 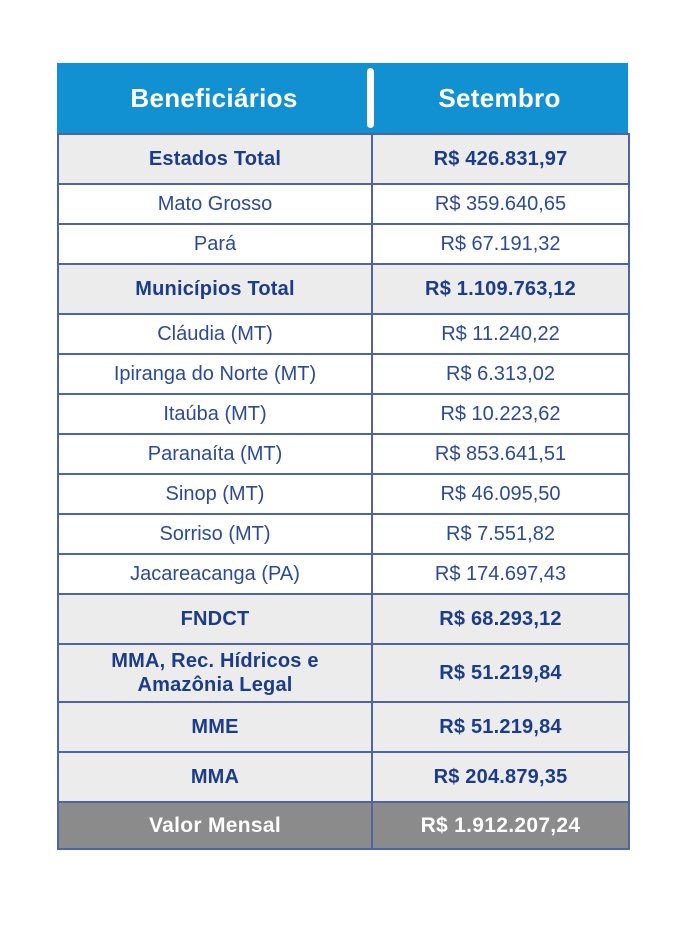 I want to click on table-row: Estados Total R$ 426.831,97, so click(x=343, y=159).